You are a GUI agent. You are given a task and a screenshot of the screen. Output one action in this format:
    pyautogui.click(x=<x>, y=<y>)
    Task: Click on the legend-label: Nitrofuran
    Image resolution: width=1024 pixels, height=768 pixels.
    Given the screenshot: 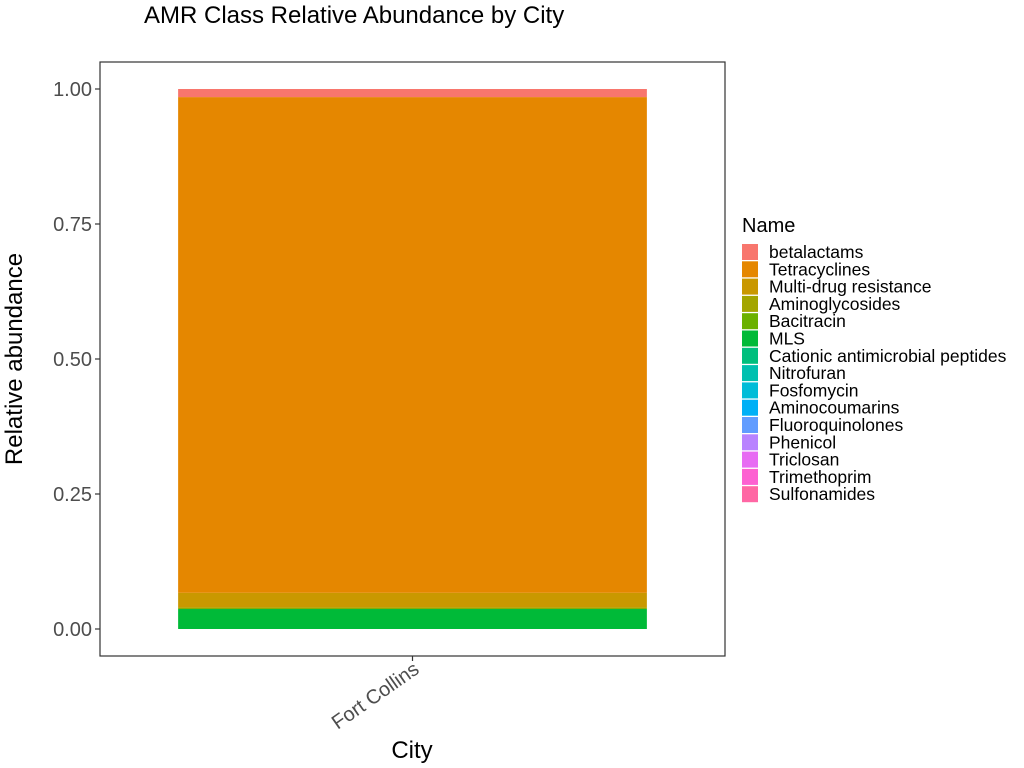 What is the action you would take?
    pyautogui.click(x=807, y=373)
    